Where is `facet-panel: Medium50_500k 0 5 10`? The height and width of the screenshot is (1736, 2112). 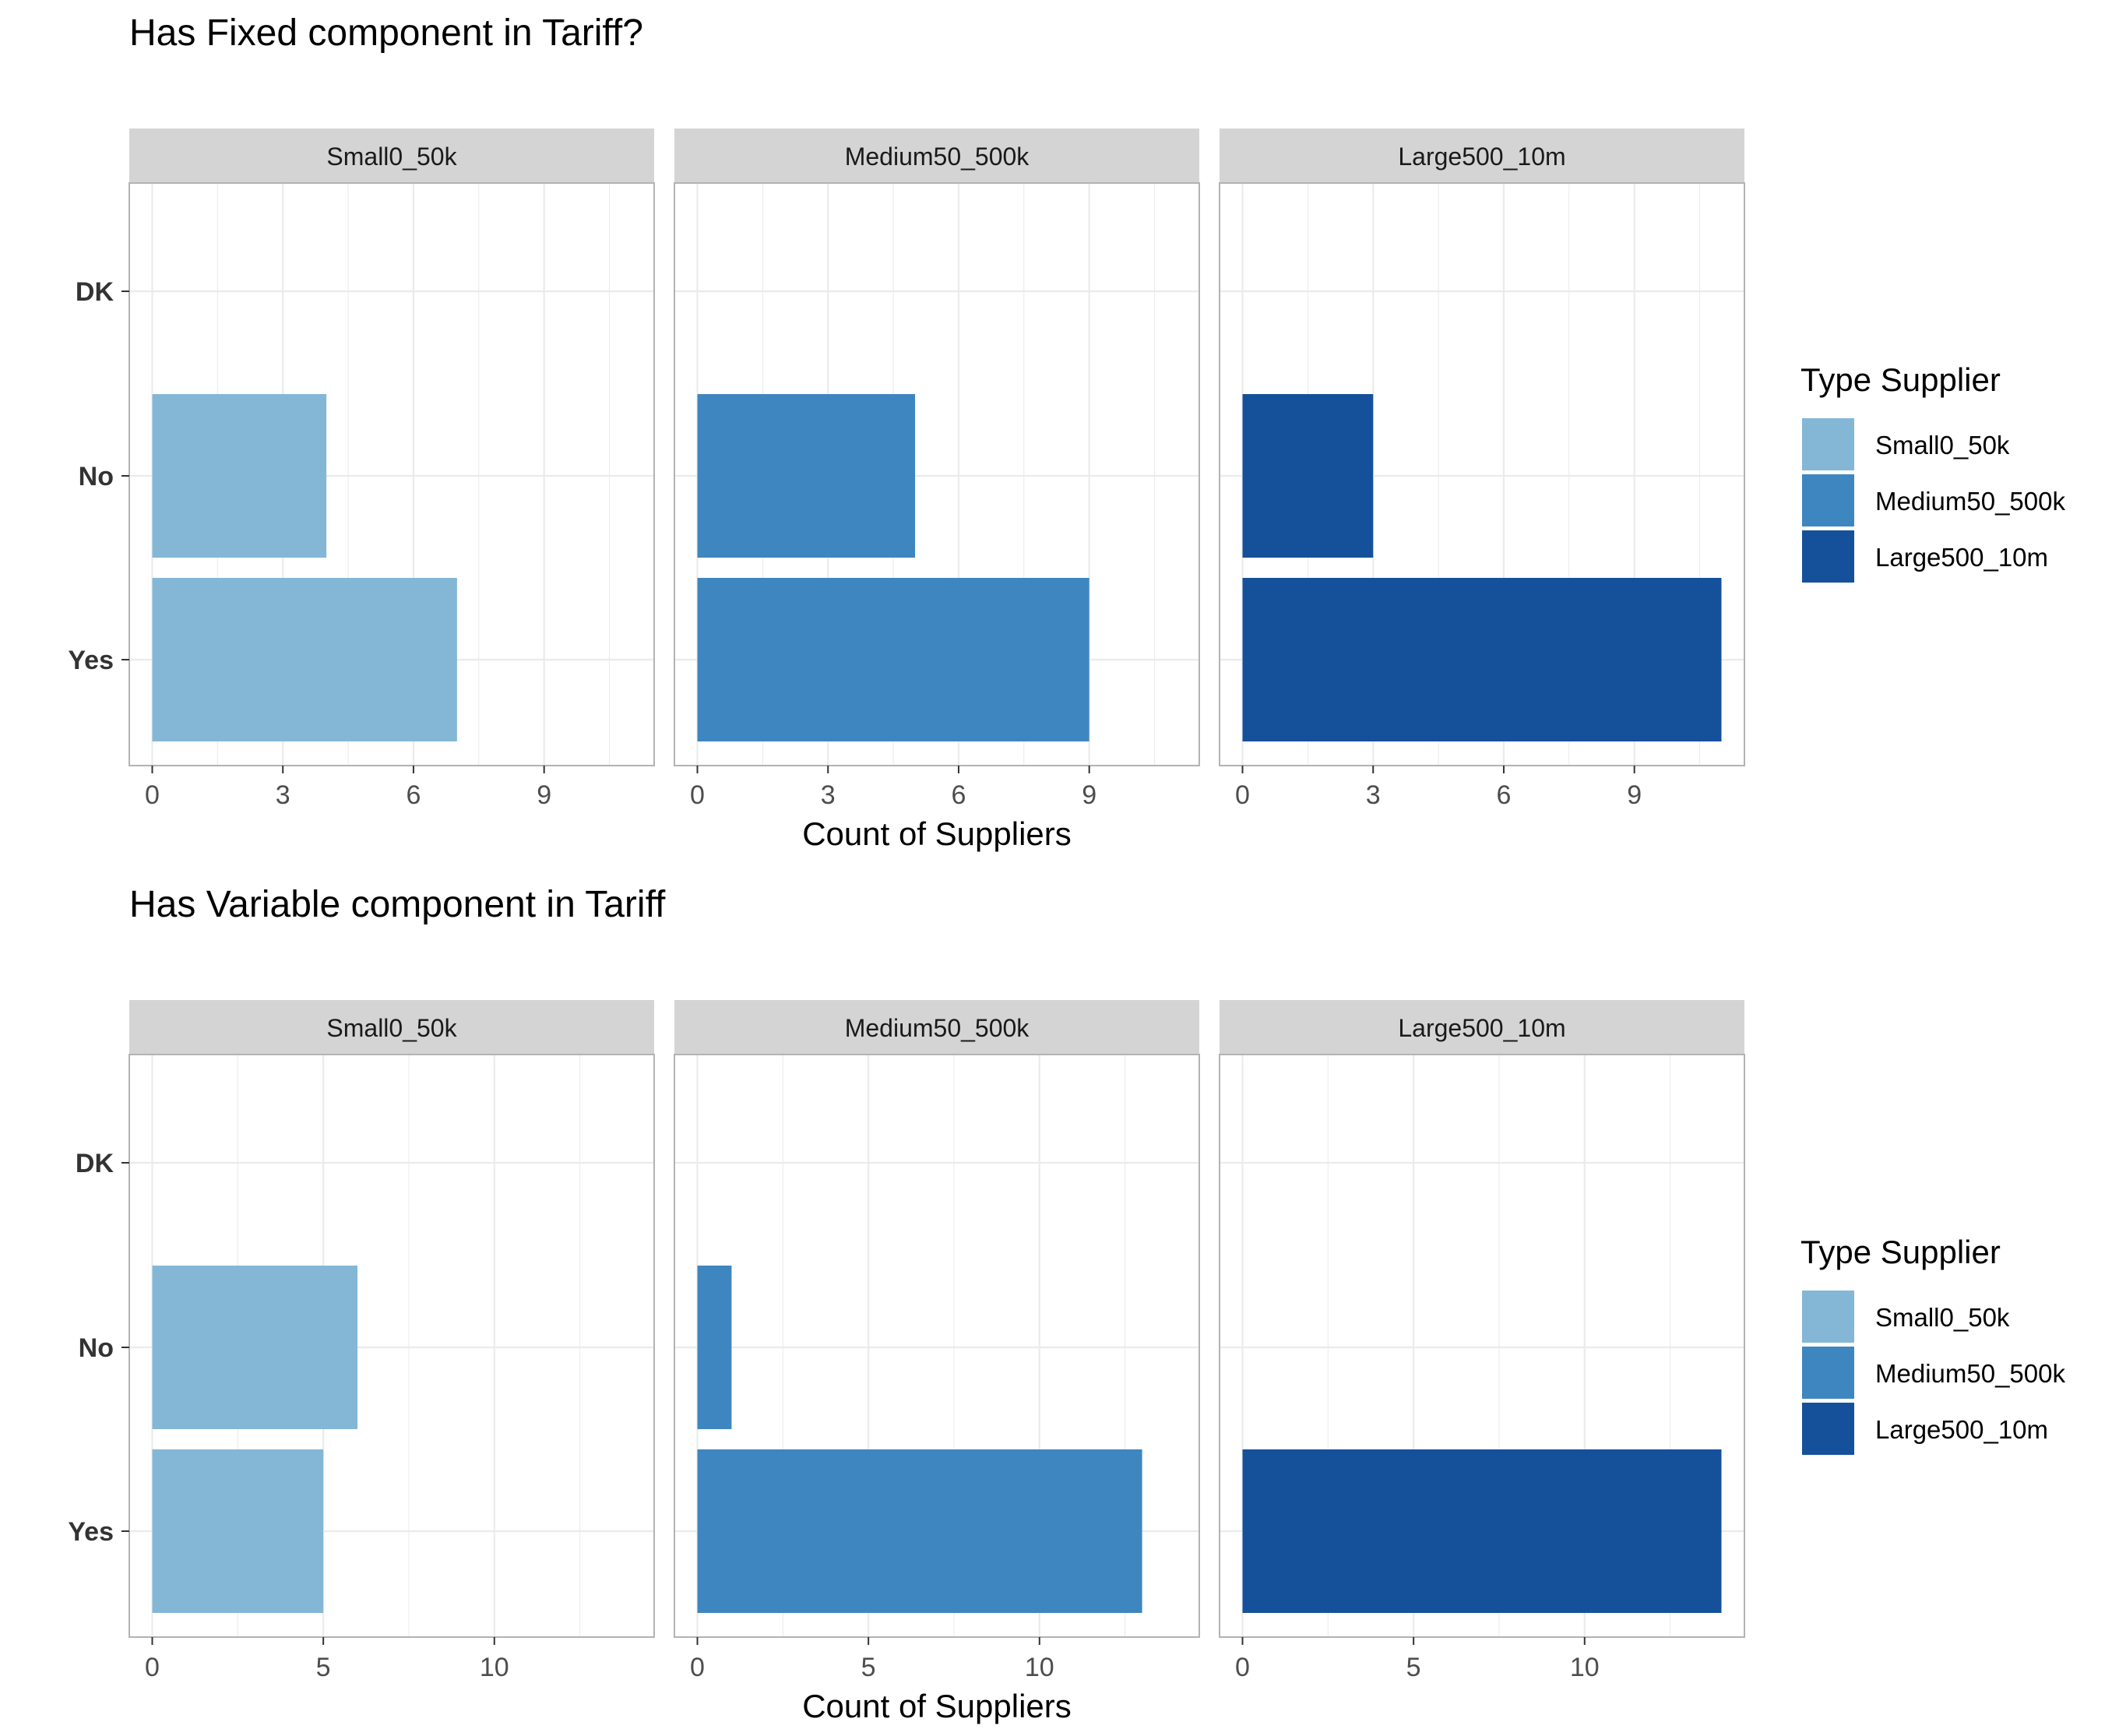
facet-panel: Medium50_500k 0 5 10 is located at coordinates (937, 1341).